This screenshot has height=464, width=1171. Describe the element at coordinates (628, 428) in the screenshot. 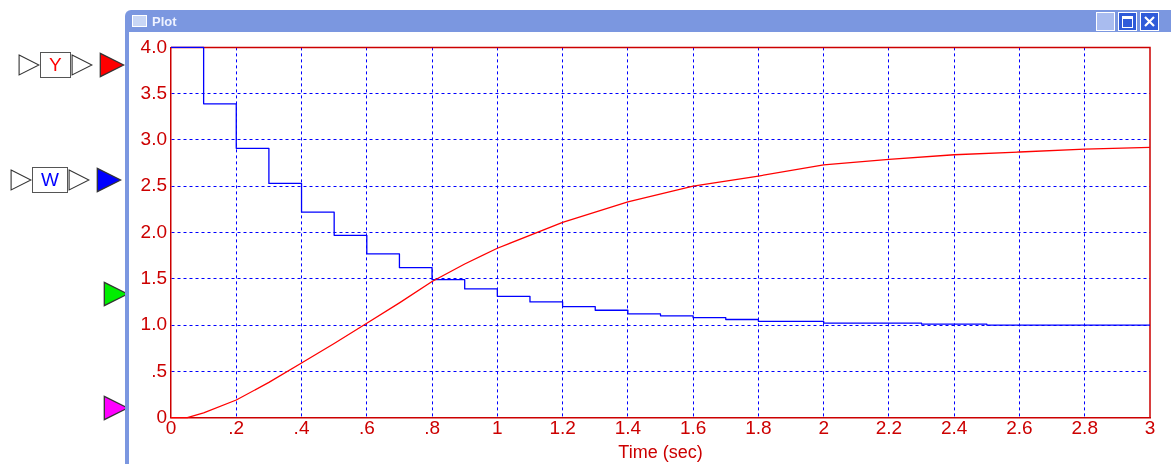

I see `x-tick-label: 1.4` at that location.